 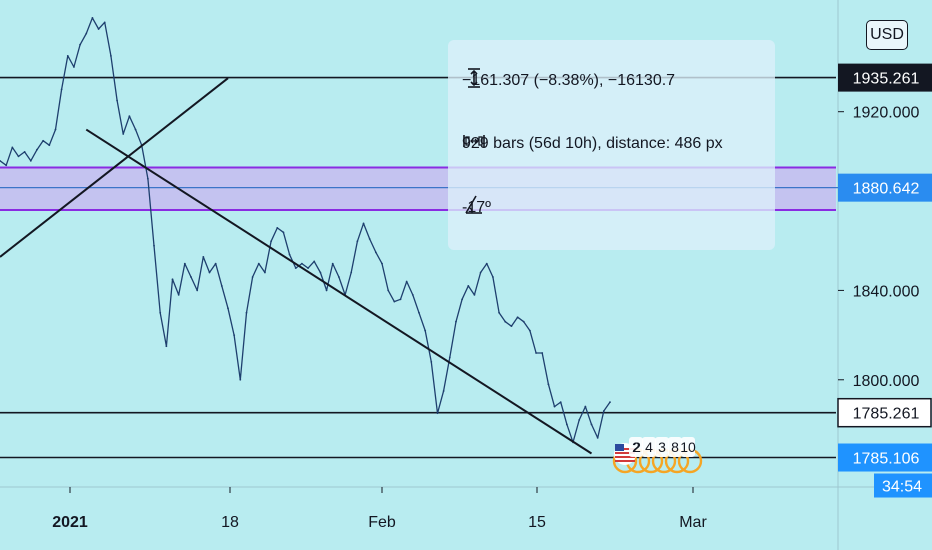 I want to click on angle-icon, so click(x=473, y=204).